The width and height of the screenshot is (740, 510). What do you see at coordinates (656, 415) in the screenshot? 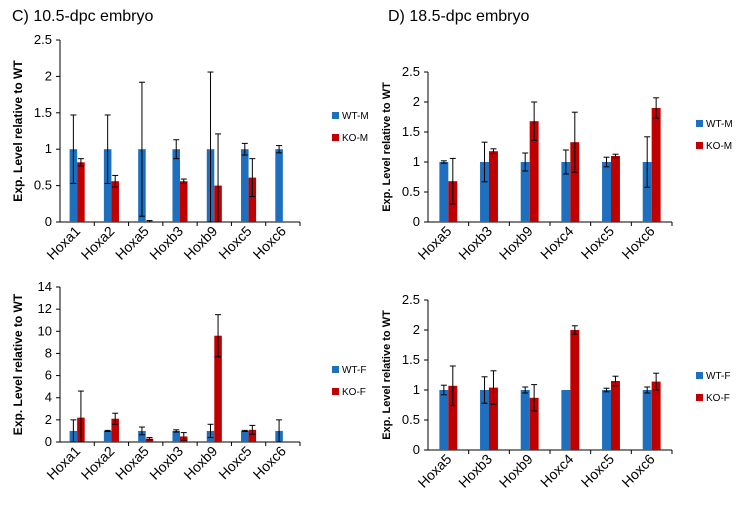
I see `bar-ko-f-hoxc6` at bounding box center [656, 415].